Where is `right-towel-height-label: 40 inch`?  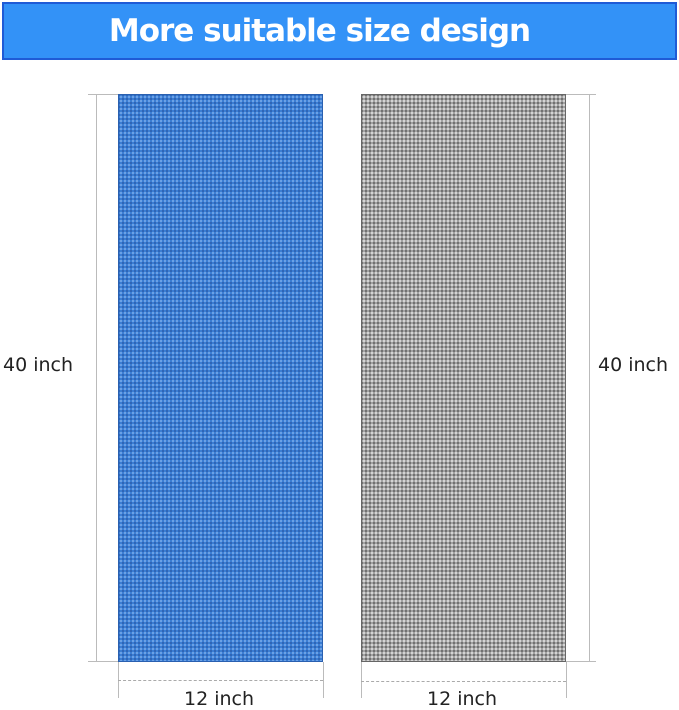 right-towel-height-label: 40 inch is located at coordinates (633, 365).